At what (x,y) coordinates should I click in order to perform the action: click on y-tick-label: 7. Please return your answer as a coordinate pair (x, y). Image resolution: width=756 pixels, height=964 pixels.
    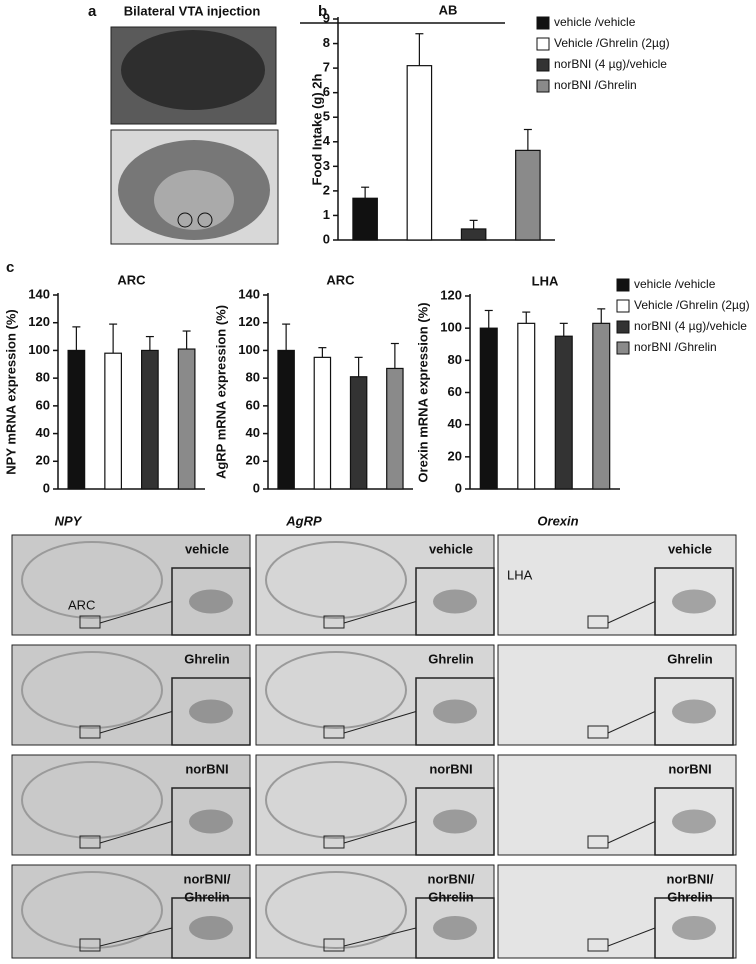
    Looking at the image, I should click on (326, 67).